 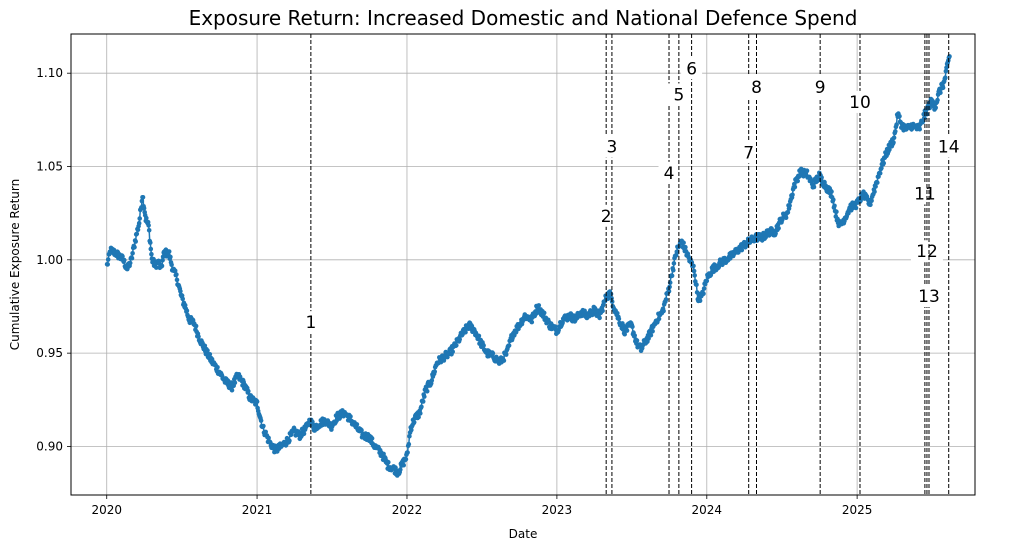 I want to click on y-tick-label: 1.05, so click(x=49, y=167).